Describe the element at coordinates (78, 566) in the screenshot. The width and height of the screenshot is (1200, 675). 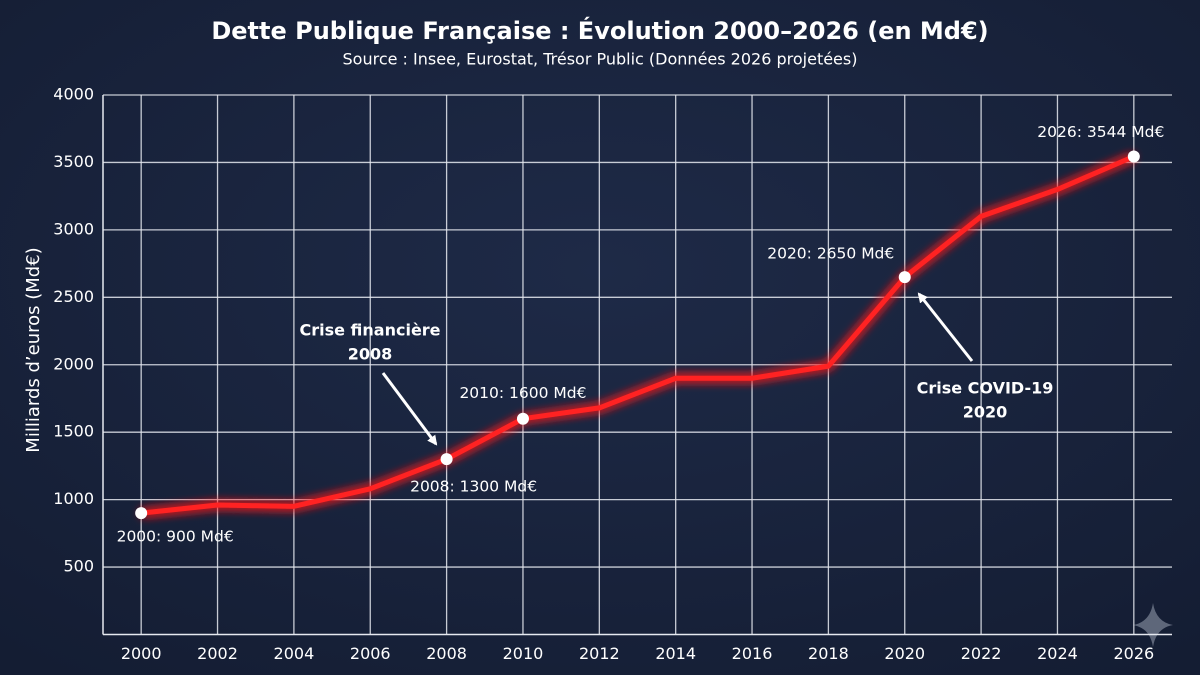
I see `y-tick-label: 500` at that location.